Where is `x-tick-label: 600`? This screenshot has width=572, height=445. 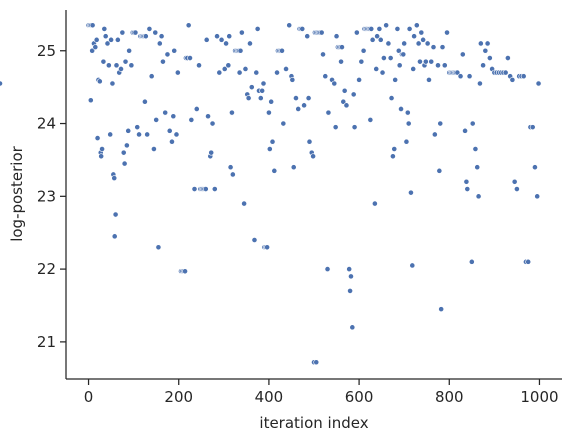 x-tick-label: 600 is located at coordinates (359, 397).